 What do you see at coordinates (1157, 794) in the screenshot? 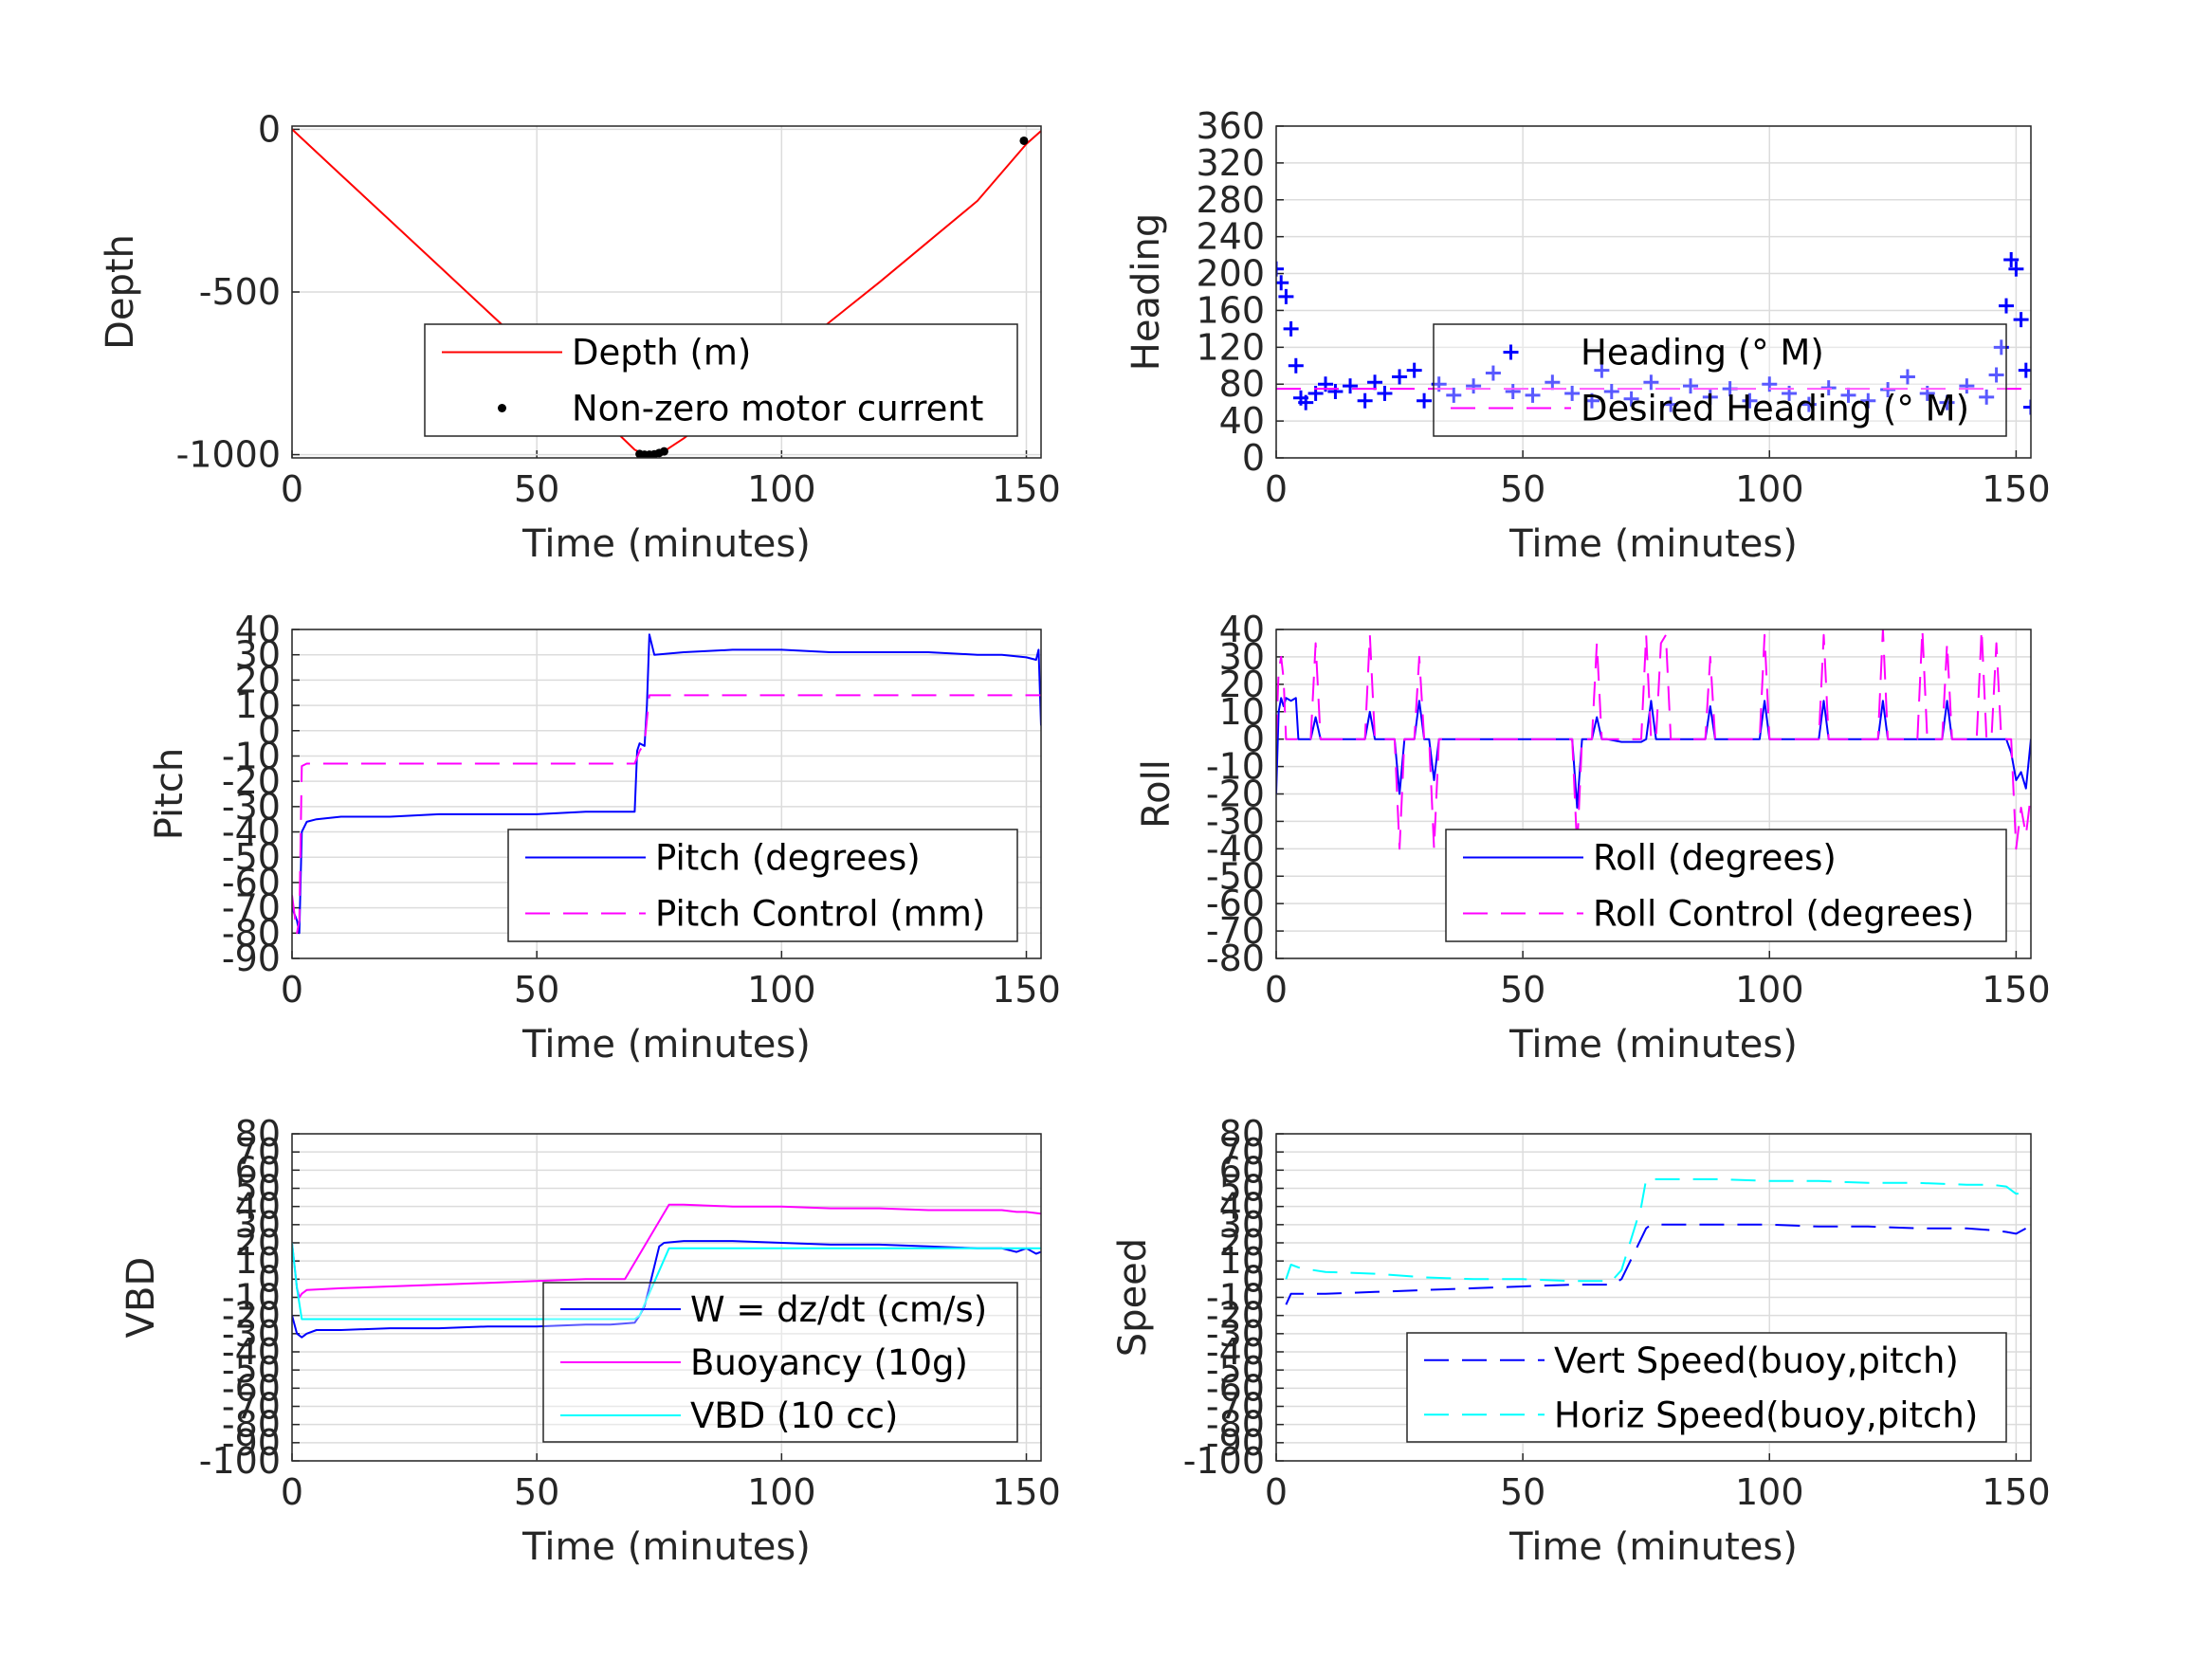
I see `y-axis-label: Roll` at bounding box center [1157, 794].